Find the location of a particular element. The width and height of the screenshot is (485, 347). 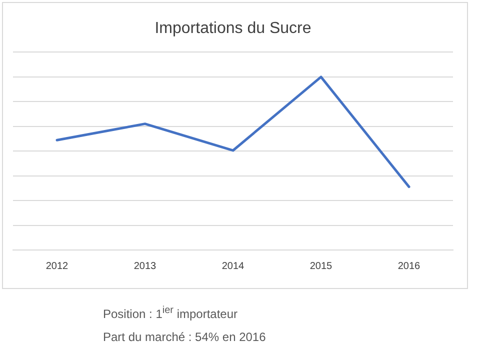

chart-title: Importations du Sucre is located at coordinates (233, 29).